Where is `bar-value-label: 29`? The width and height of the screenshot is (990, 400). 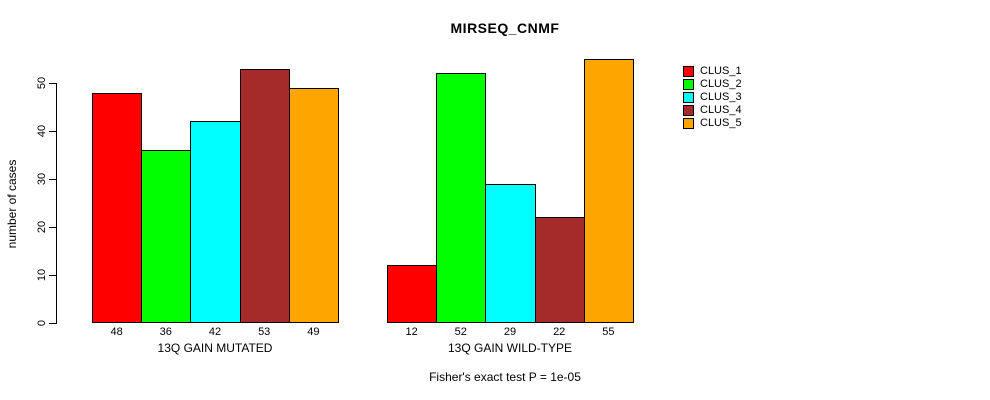
bar-value-label: 29 is located at coordinates (510, 332).